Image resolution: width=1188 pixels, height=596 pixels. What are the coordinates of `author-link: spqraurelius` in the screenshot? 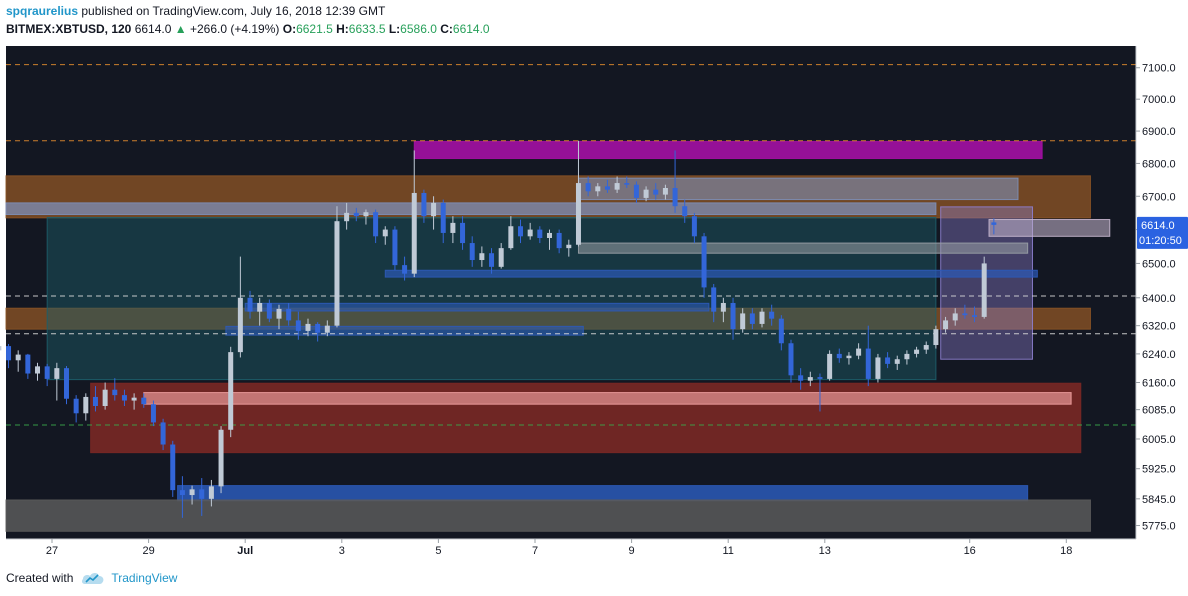 It's located at (42, 11).